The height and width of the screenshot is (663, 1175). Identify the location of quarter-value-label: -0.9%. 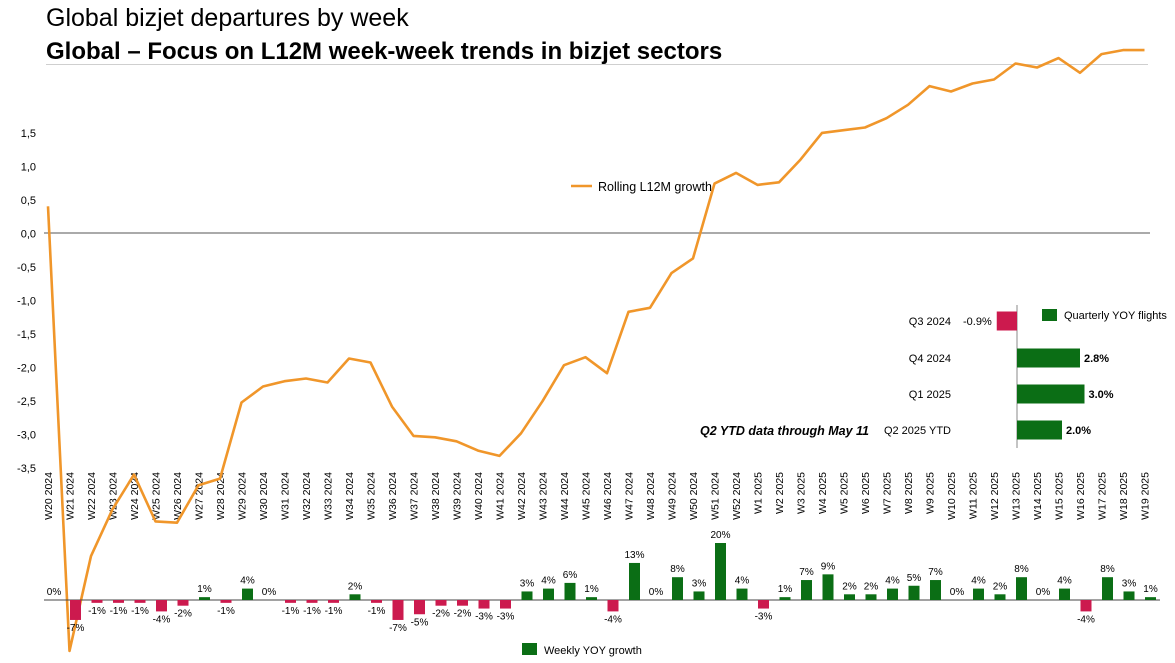
(977, 322).